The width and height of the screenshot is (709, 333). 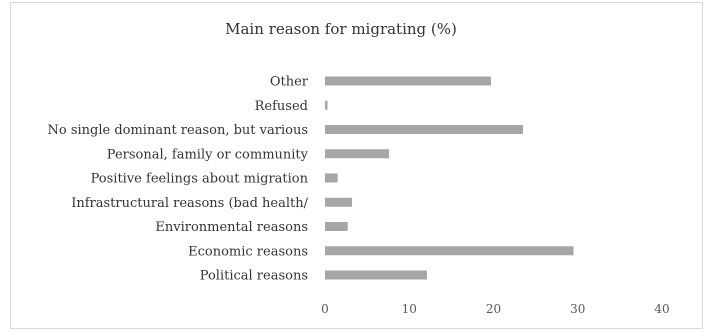 What do you see at coordinates (177, 130) in the screenshot?
I see `category-label: No single dominant reason, but various` at bounding box center [177, 130].